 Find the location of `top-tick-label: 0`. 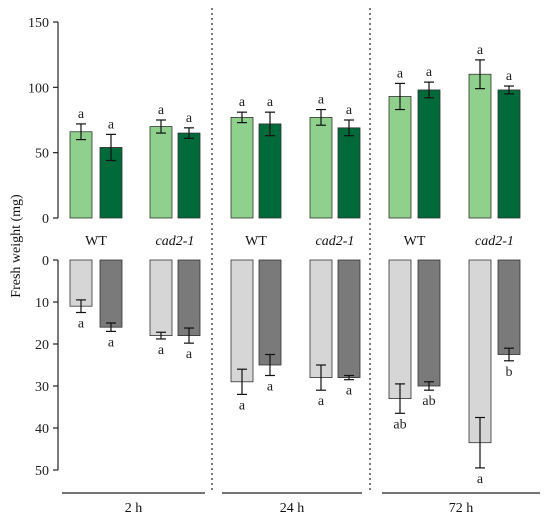

top-tick-label: 0 is located at coordinates (45, 219).